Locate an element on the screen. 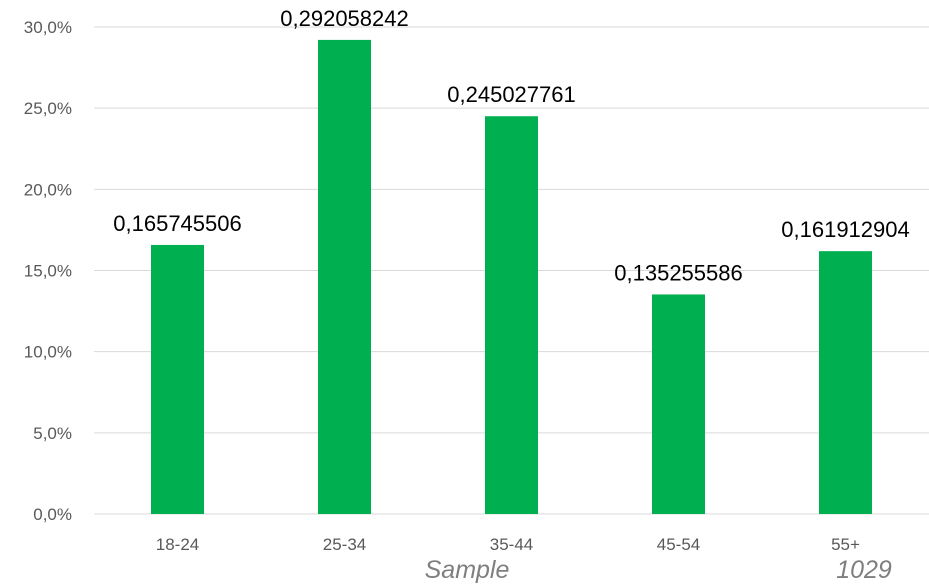 The width and height of the screenshot is (929, 587). y-tick-label: 5,0% is located at coordinates (52, 433).